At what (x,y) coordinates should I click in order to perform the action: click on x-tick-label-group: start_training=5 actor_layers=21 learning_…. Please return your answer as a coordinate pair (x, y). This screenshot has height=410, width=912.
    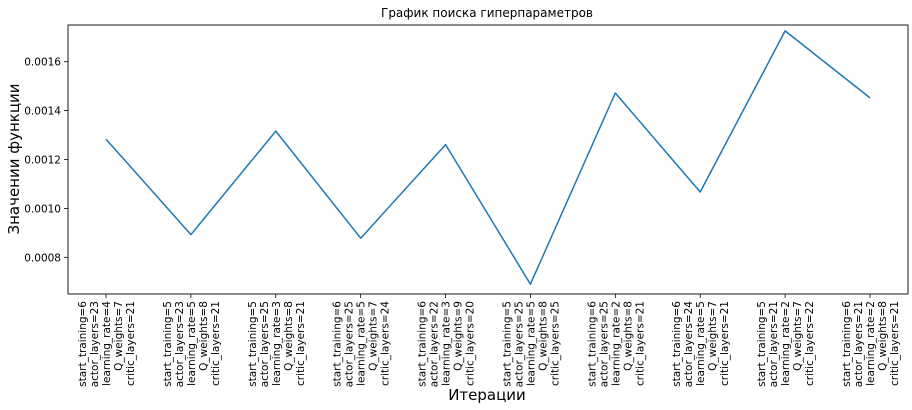
    Looking at the image, I should click on (786, 344).